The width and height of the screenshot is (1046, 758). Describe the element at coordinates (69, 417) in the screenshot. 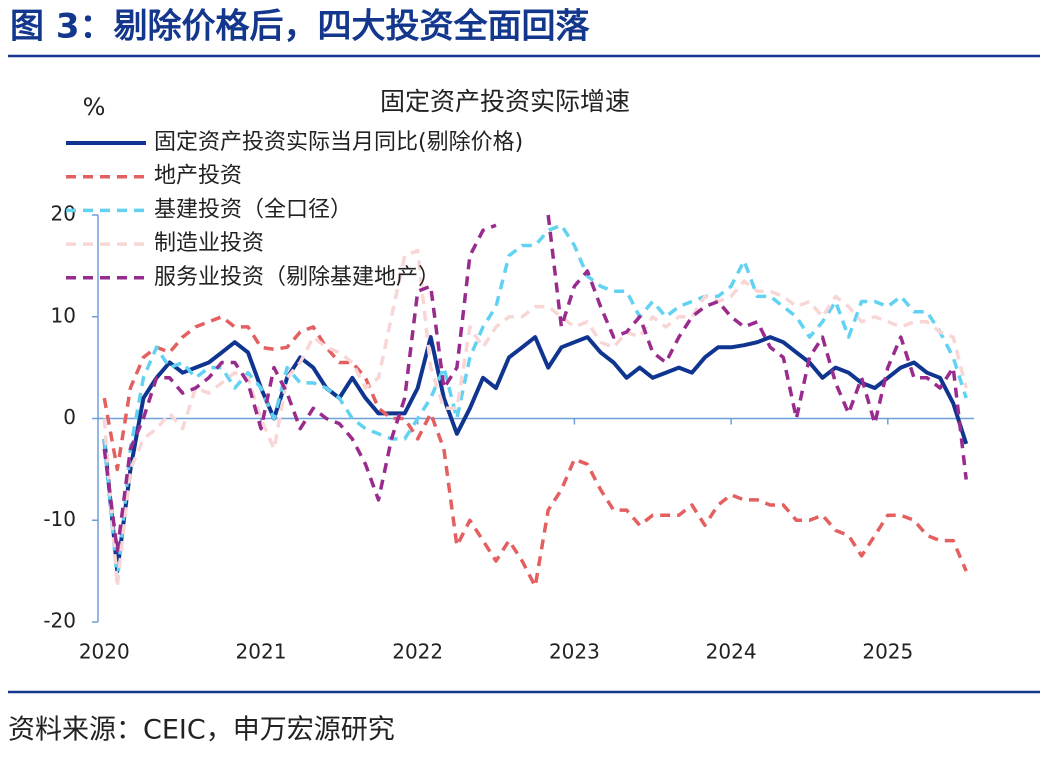

I see `y-tick-label: 0` at that location.